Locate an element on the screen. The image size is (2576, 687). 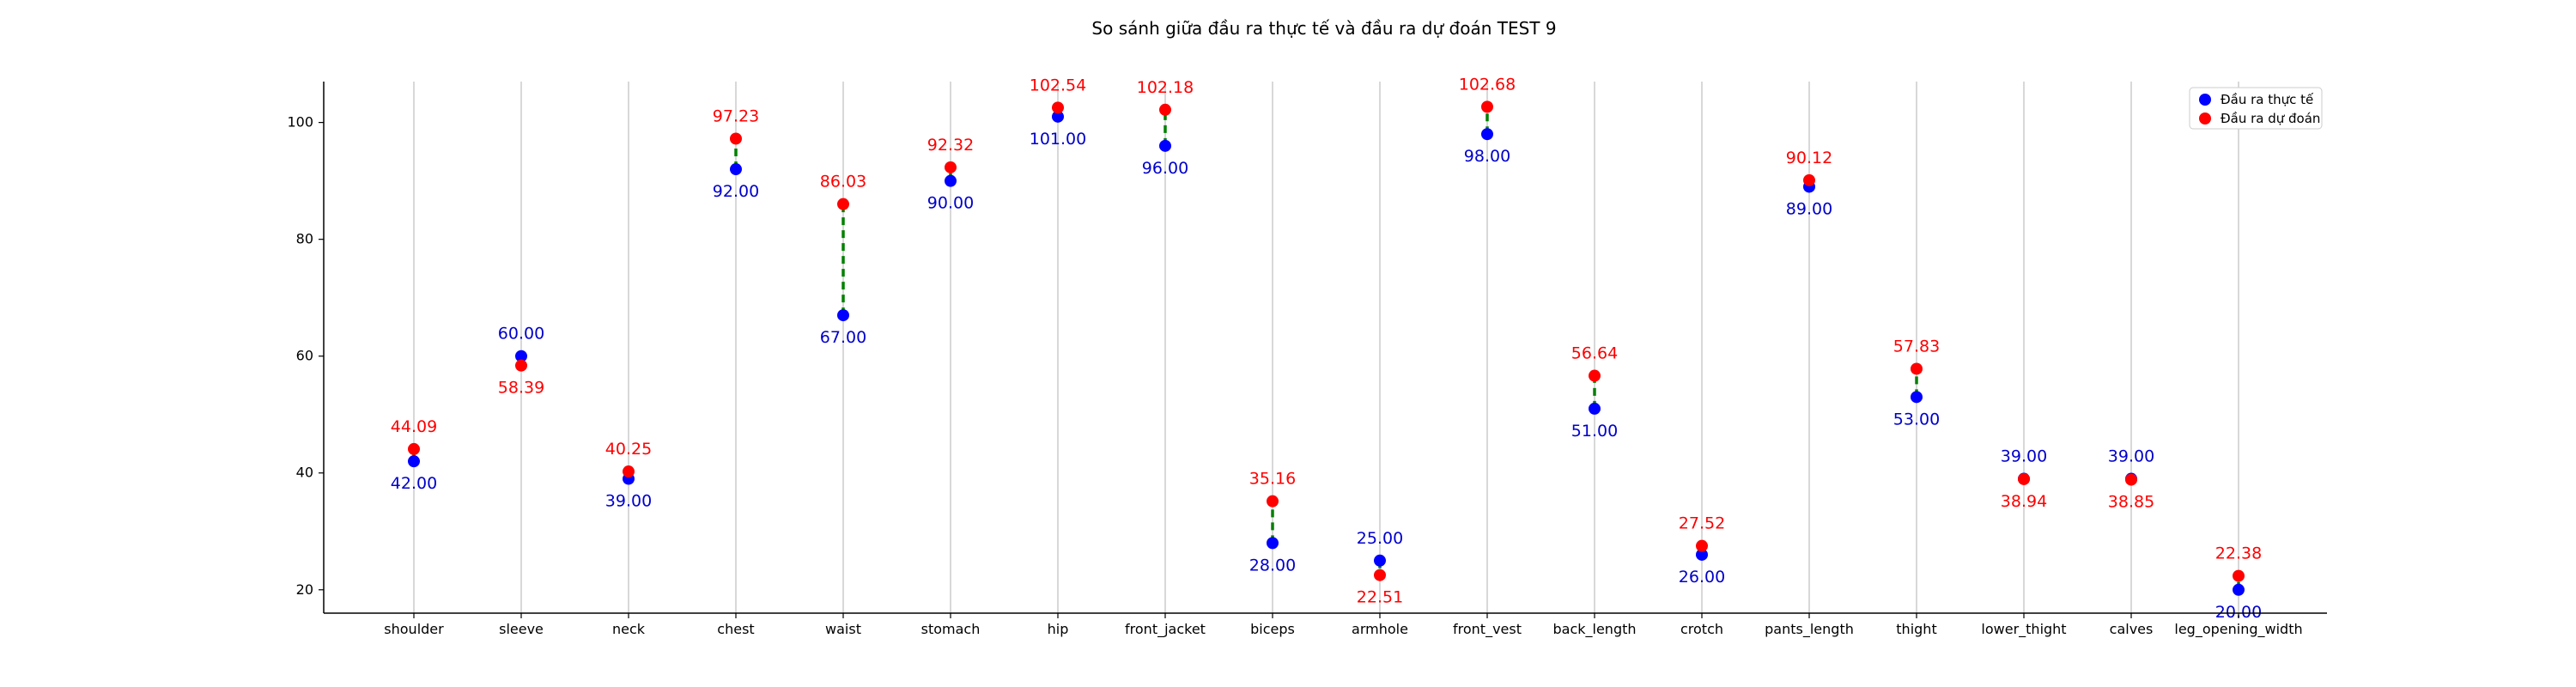
label-predicted: 40.25 is located at coordinates (629, 449).